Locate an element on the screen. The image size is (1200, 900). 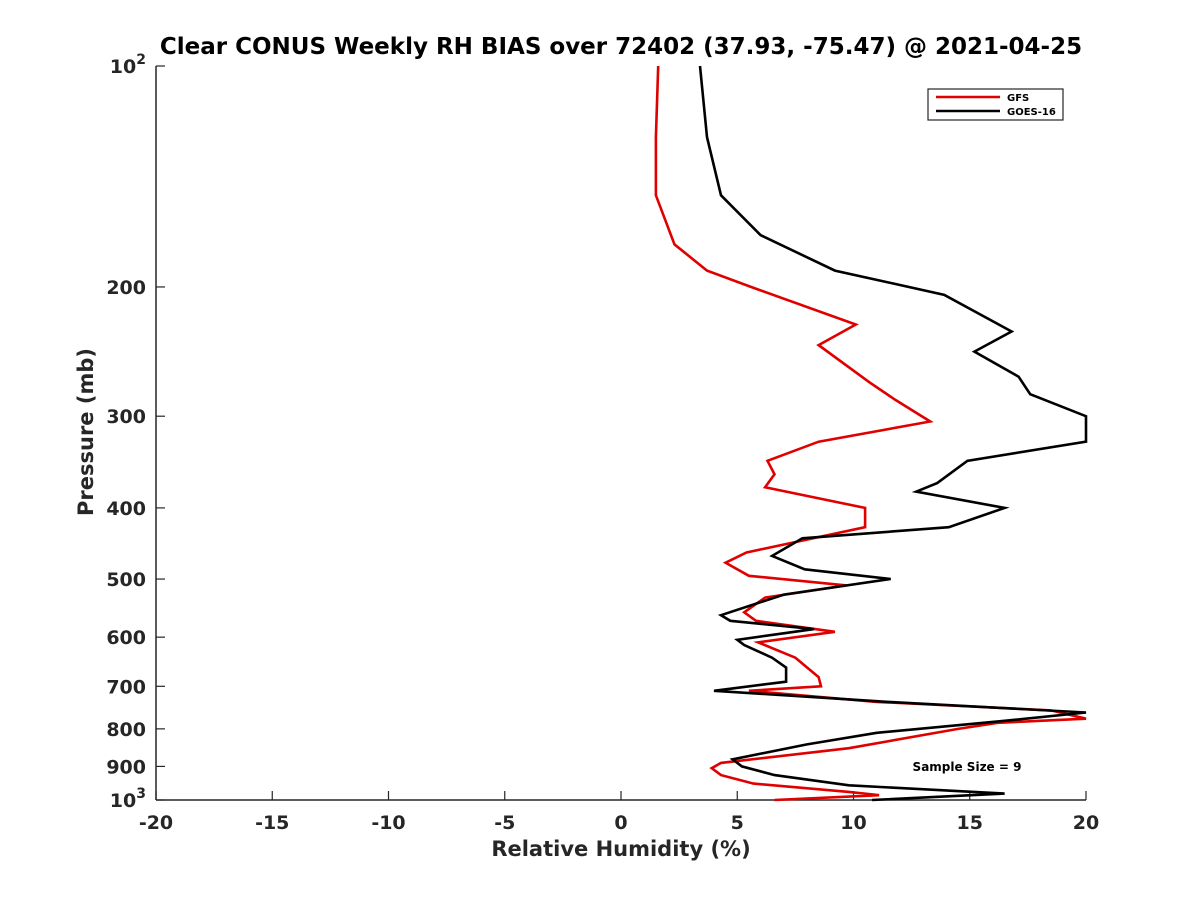
y-axis-label: Pressure (mb) is located at coordinates (86, 432).